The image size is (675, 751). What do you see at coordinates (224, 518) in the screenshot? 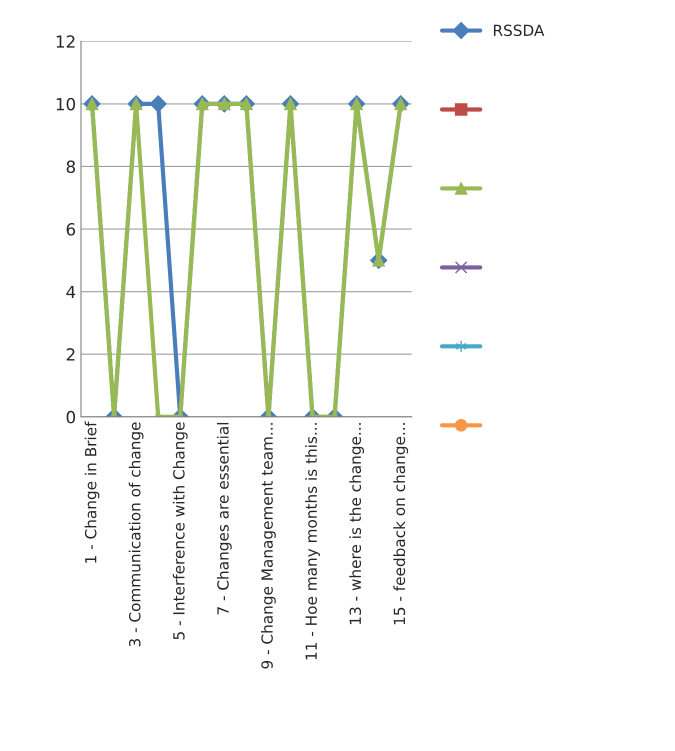
I see `x-tick-label: 7 - Changes are essential` at bounding box center [224, 518].